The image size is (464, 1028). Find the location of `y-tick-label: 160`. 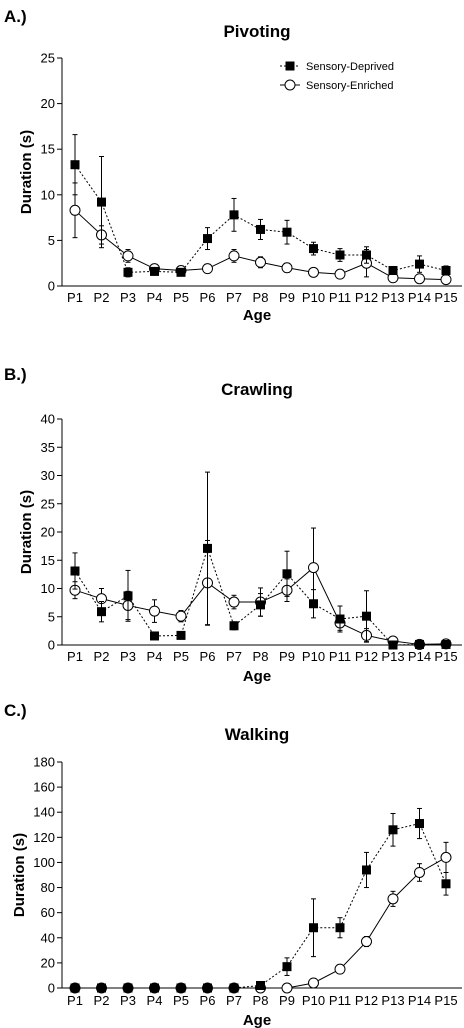

y-tick-label: 160 is located at coordinates (44, 787).